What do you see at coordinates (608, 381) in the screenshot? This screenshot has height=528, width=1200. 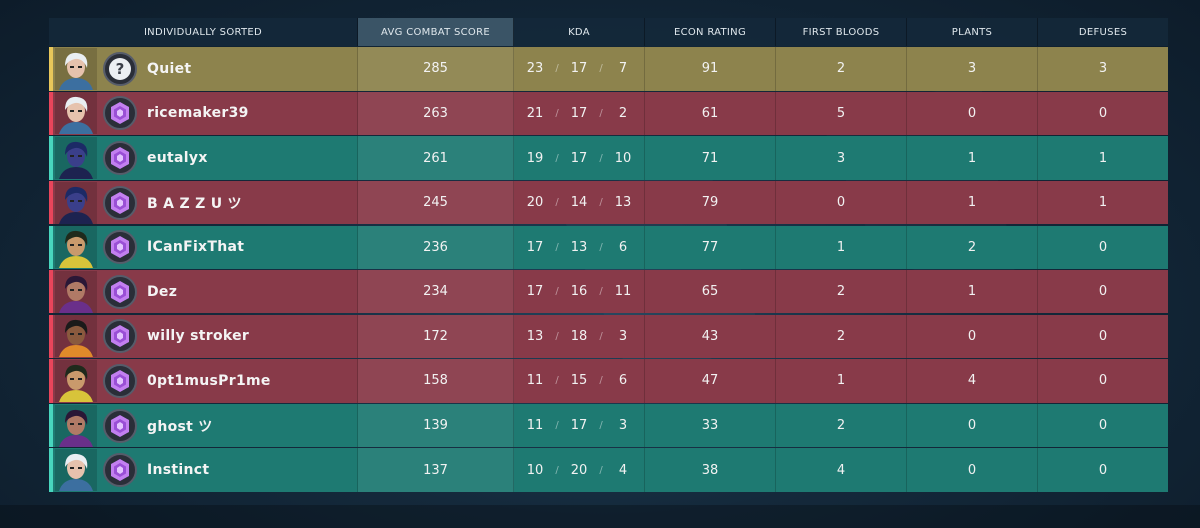 I see `player-row: 0pt1musPr1me 158 11 / 15 / 6 47 1 4 0` at bounding box center [608, 381].